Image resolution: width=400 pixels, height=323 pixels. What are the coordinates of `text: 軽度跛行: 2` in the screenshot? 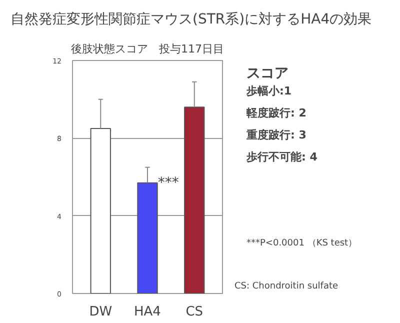 It's located at (276, 113).